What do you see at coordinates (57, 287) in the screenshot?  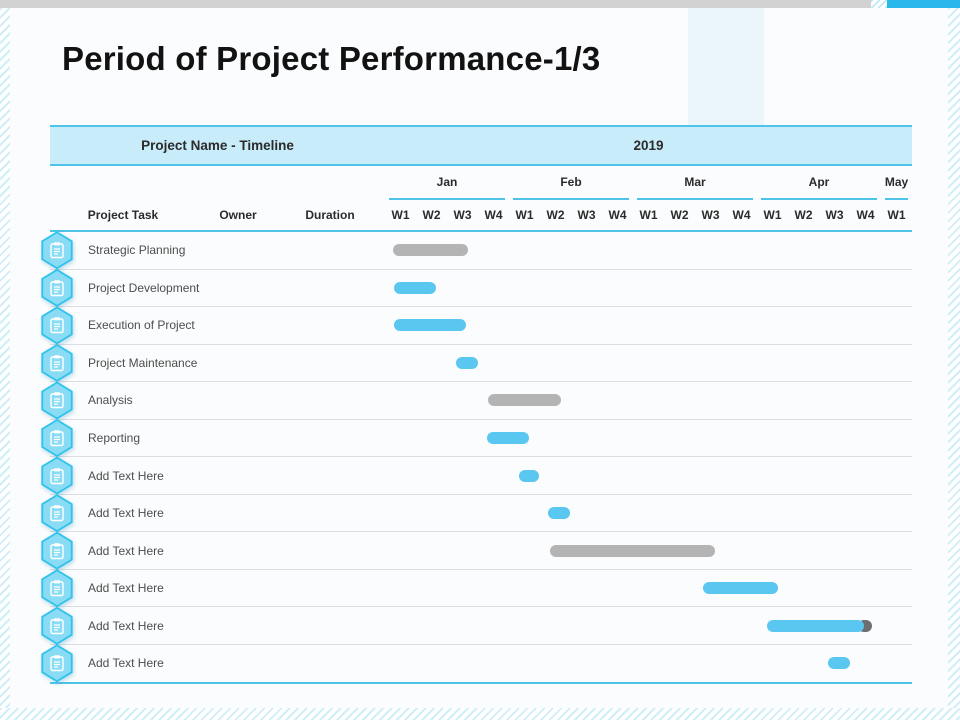 I see `document-gear-icon` at bounding box center [57, 287].